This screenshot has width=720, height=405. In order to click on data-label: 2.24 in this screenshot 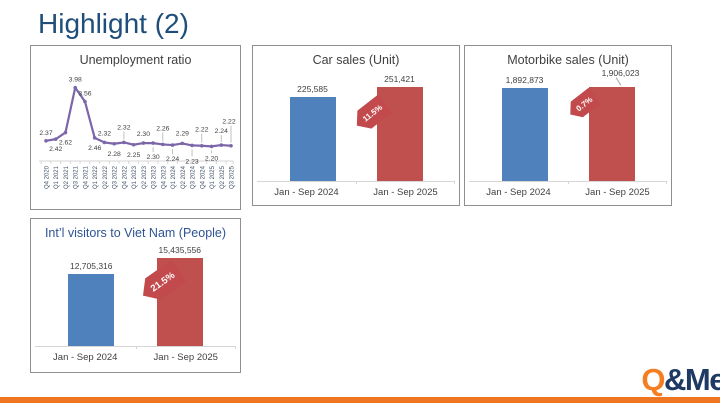, I will do `click(221, 131)`.